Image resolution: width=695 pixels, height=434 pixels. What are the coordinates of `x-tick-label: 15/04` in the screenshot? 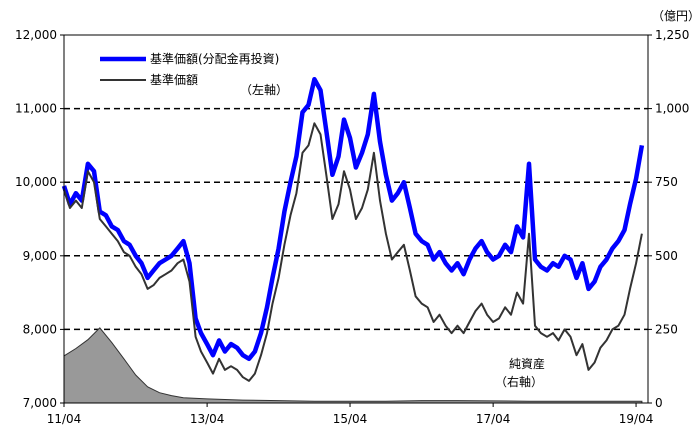 It's located at (350, 419).